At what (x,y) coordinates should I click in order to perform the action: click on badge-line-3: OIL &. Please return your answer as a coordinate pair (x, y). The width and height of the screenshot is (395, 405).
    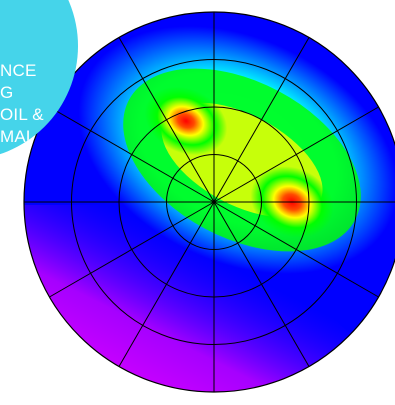
    Looking at the image, I should click on (22, 114).